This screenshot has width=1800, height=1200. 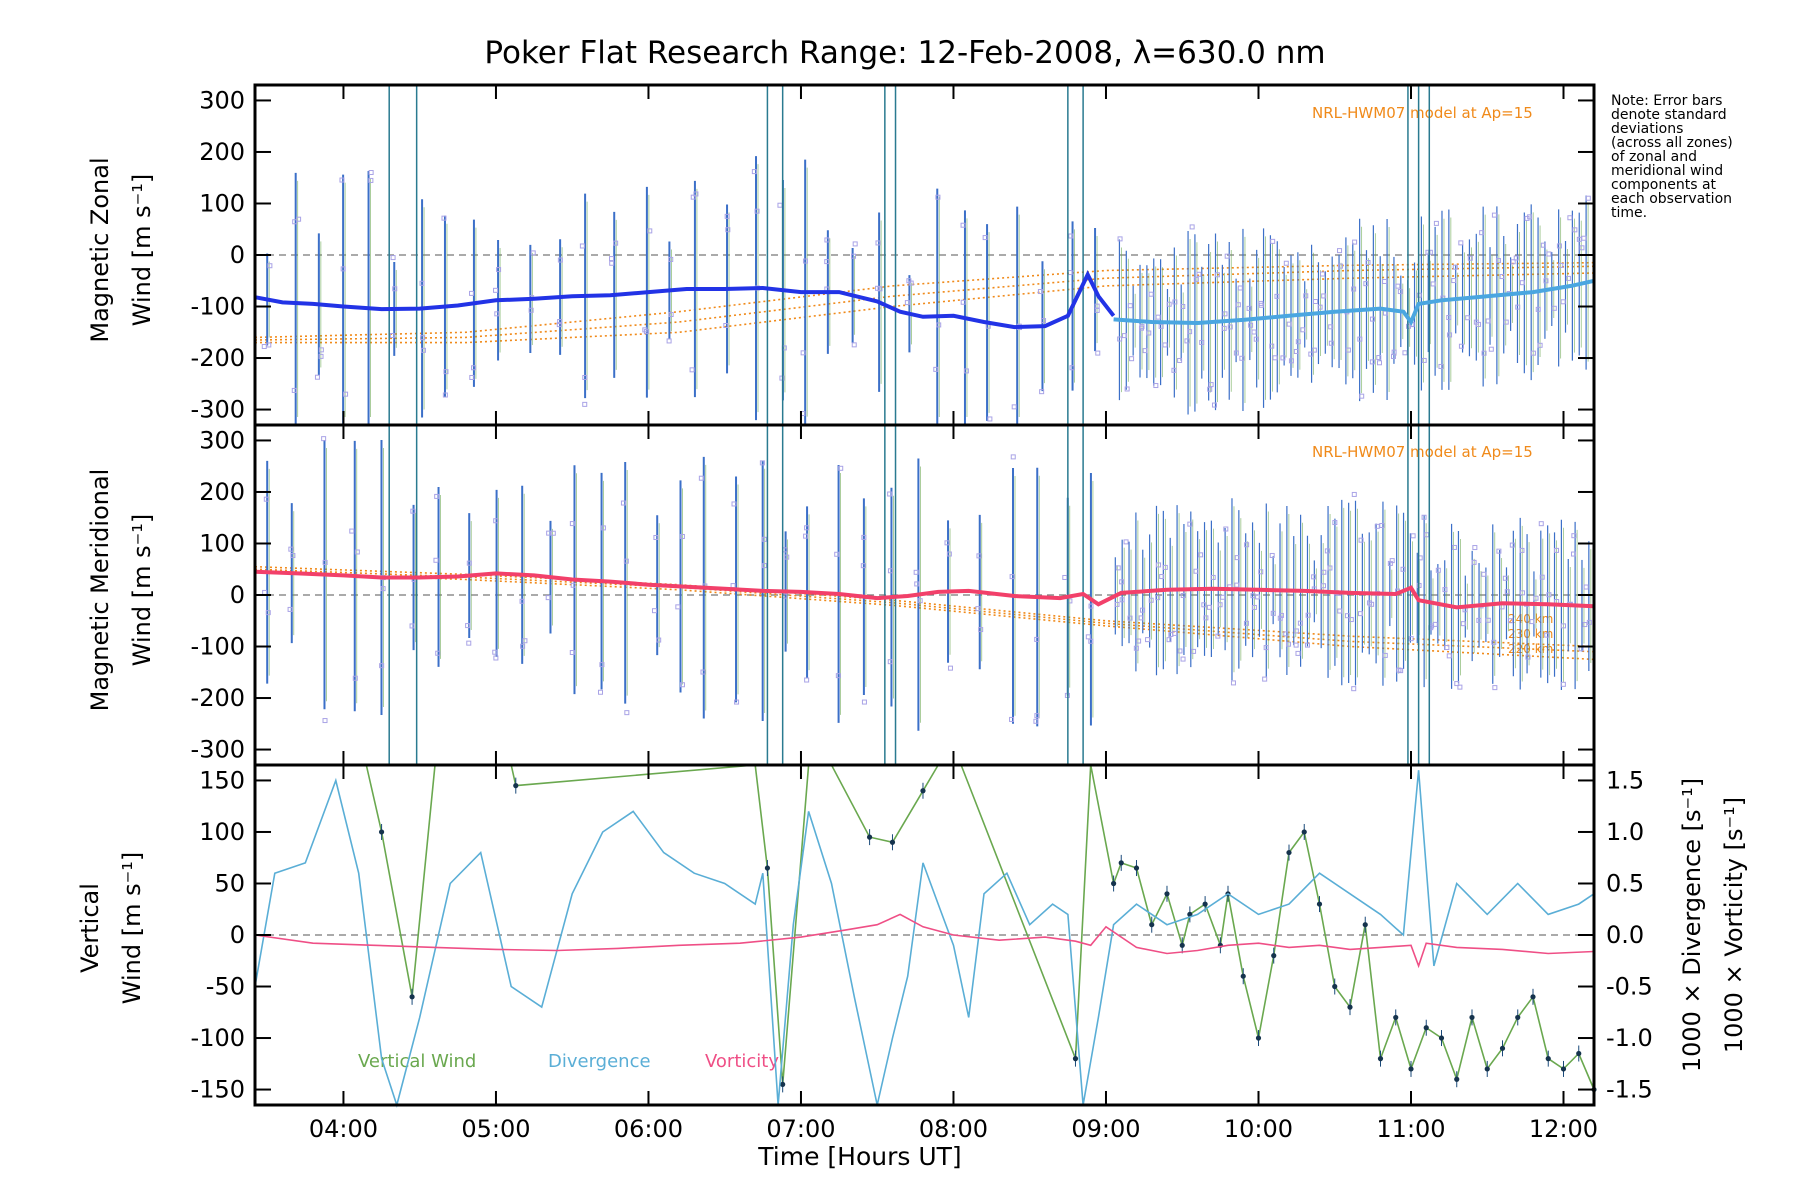 I want to click on vertical-ytick-label: -100, so click(x=218, y=1038).